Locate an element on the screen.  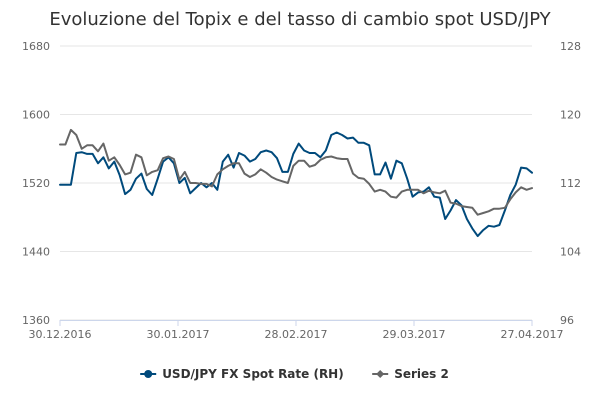
y-axis-right: 96 104 112 120 128 is located at coordinates (570, 183).